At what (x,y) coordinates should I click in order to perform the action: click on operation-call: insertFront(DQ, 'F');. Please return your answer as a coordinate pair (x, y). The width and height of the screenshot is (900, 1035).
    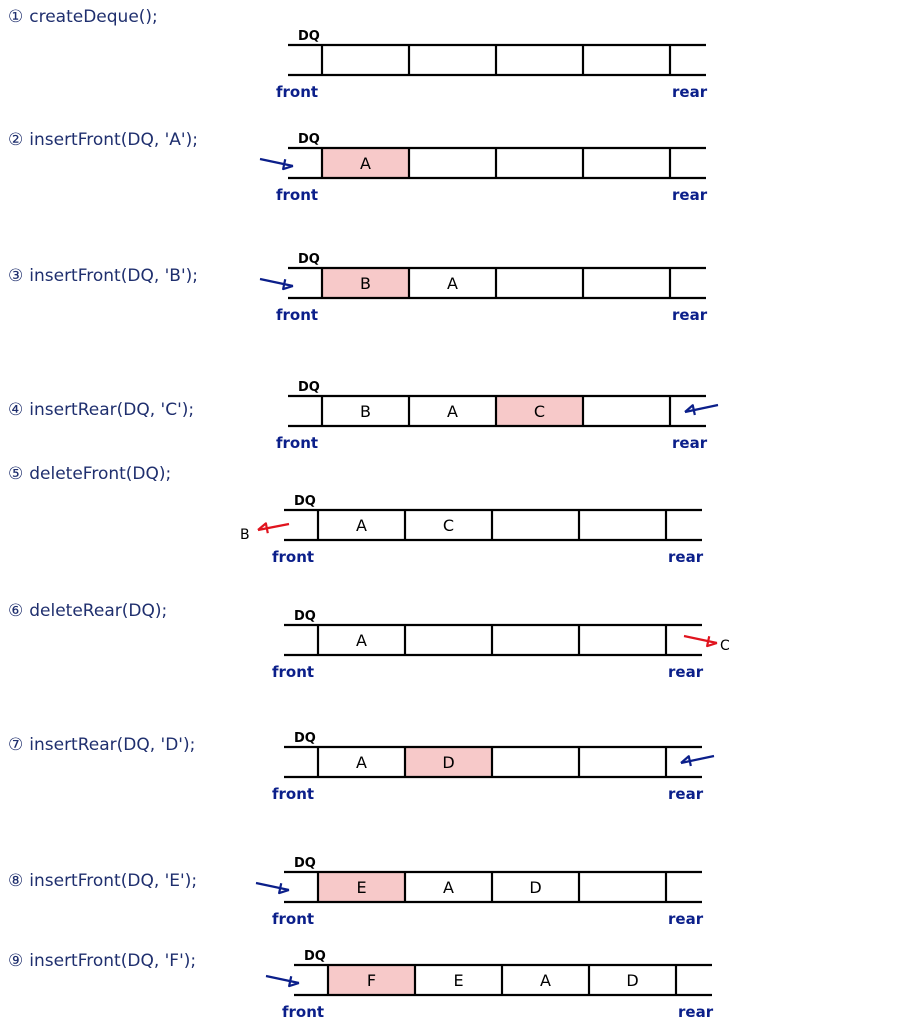
    Looking at the image, I should click on (112, 961).